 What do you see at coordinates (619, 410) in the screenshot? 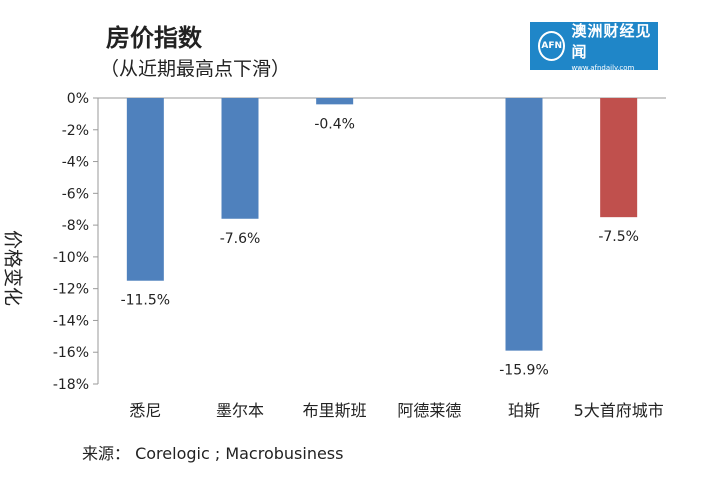
I see `category-label: 5大首府城市` at bounding box center [619, 410].